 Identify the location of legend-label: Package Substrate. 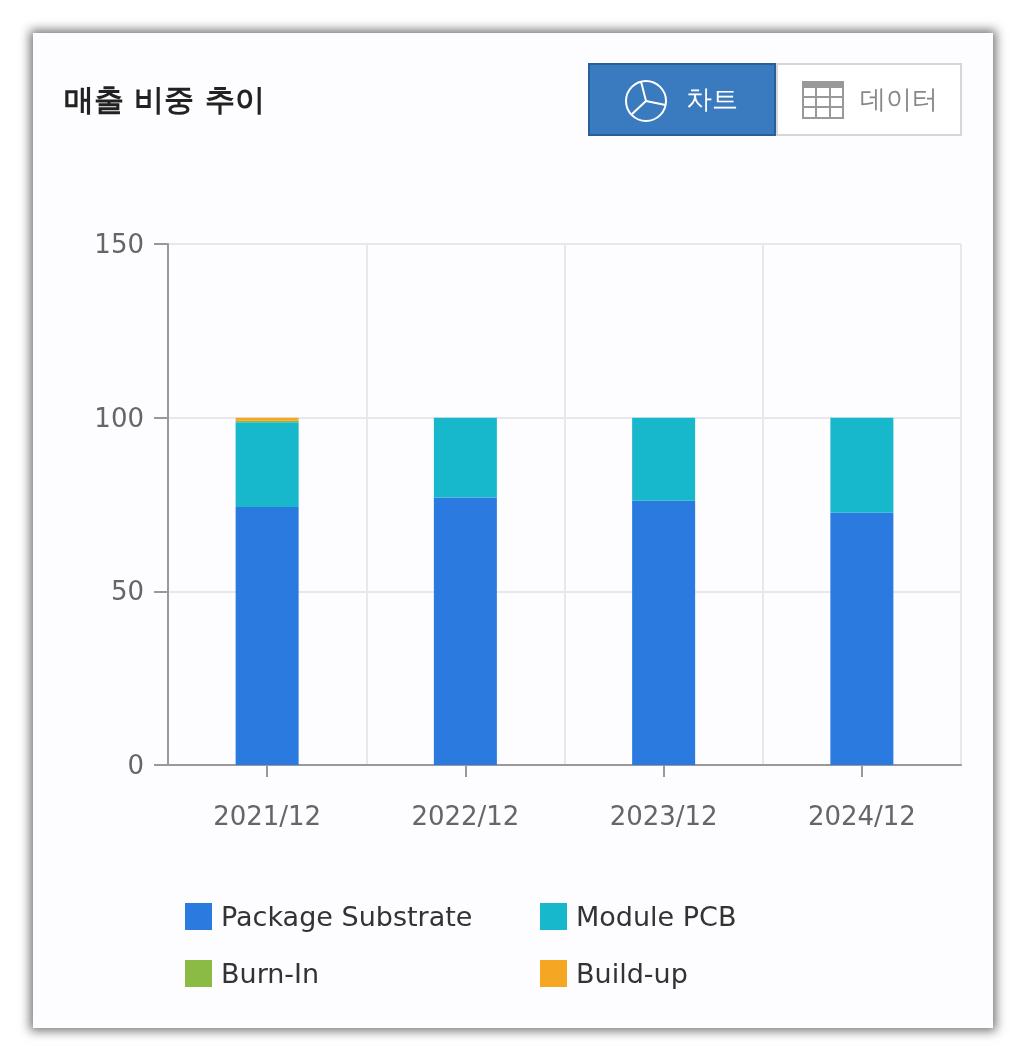
(347, 916).